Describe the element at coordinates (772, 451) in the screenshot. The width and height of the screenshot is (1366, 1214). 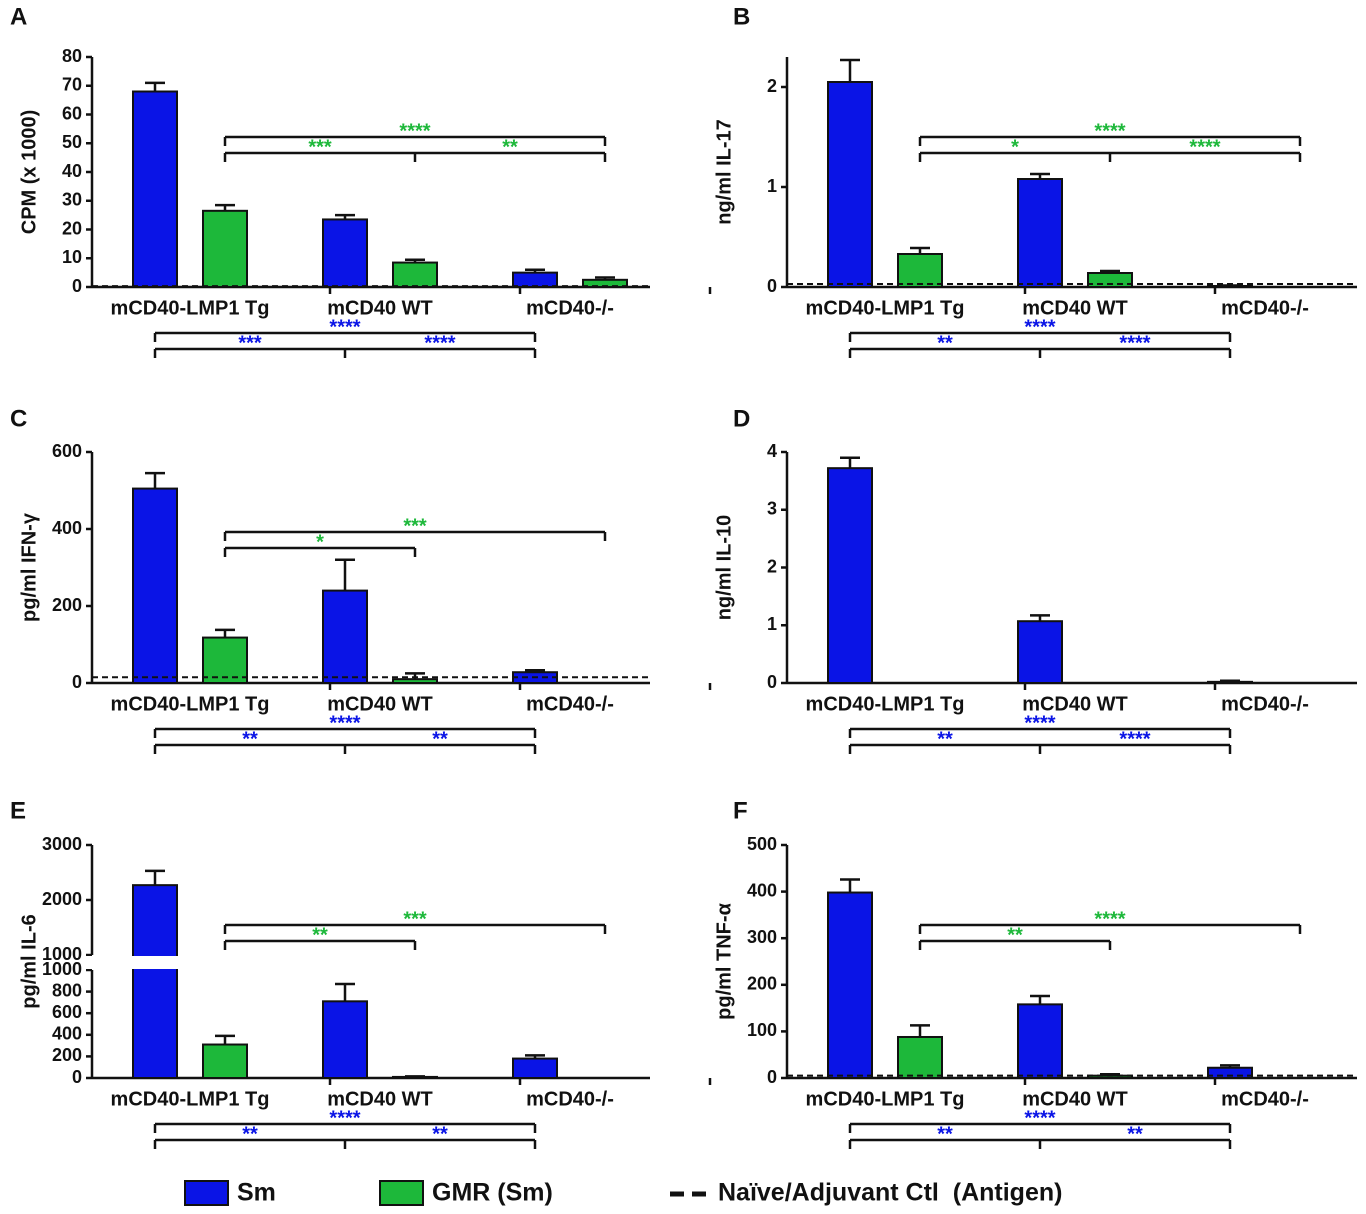
I see `y-tick-label: 4` at that location.